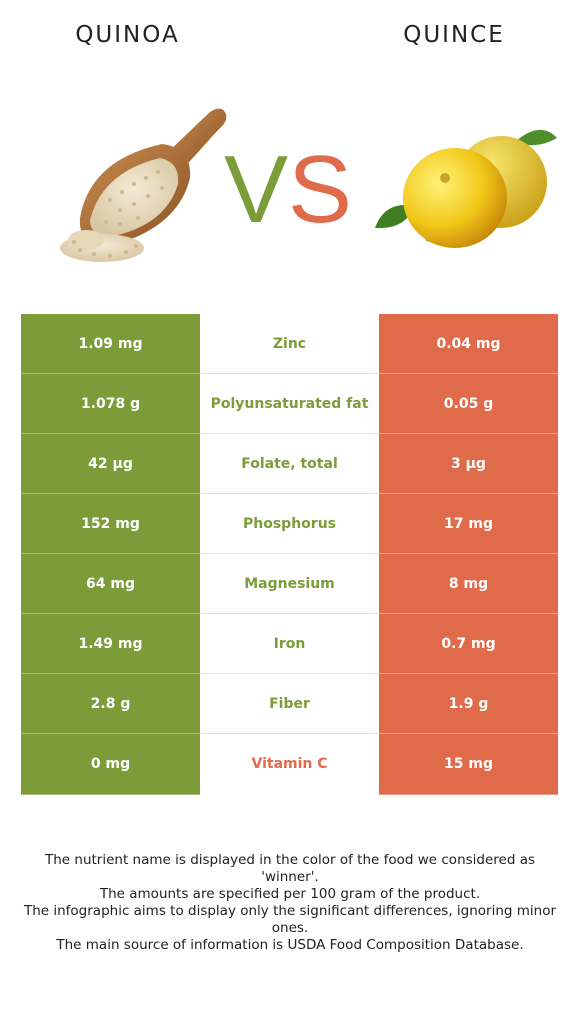 Image resolution: width=580 pixels, height=1024 pixels. What do you see at coordinates (454, 35) in the screenshot?
I see `right-food-title: QUINCE` at bounding box center [454, 35].